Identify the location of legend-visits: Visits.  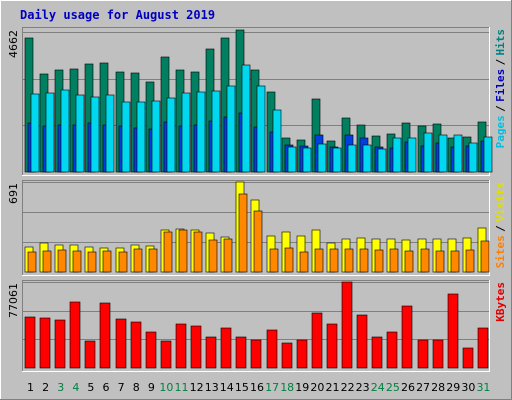
(500, 202).